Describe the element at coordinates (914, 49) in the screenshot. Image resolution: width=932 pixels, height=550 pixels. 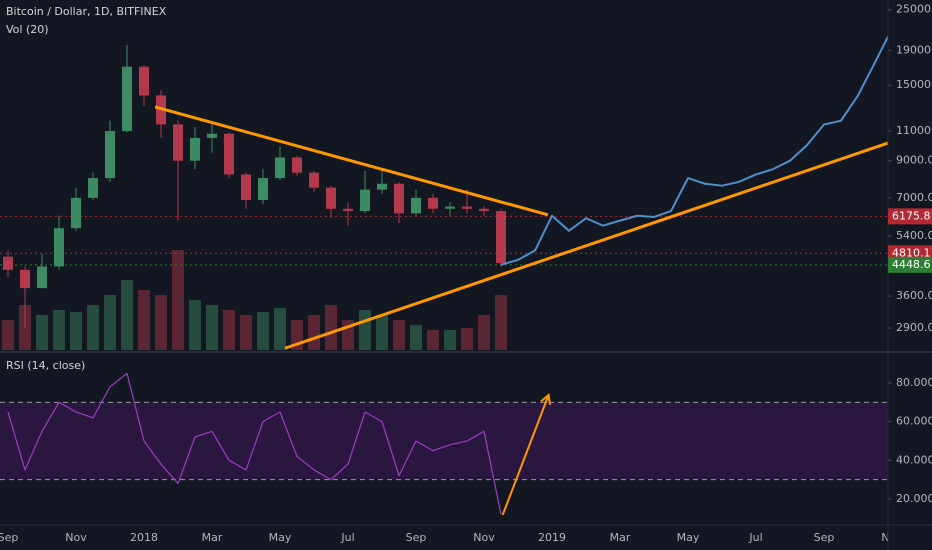
I see `y-tick-label: 19000.0` at that location.